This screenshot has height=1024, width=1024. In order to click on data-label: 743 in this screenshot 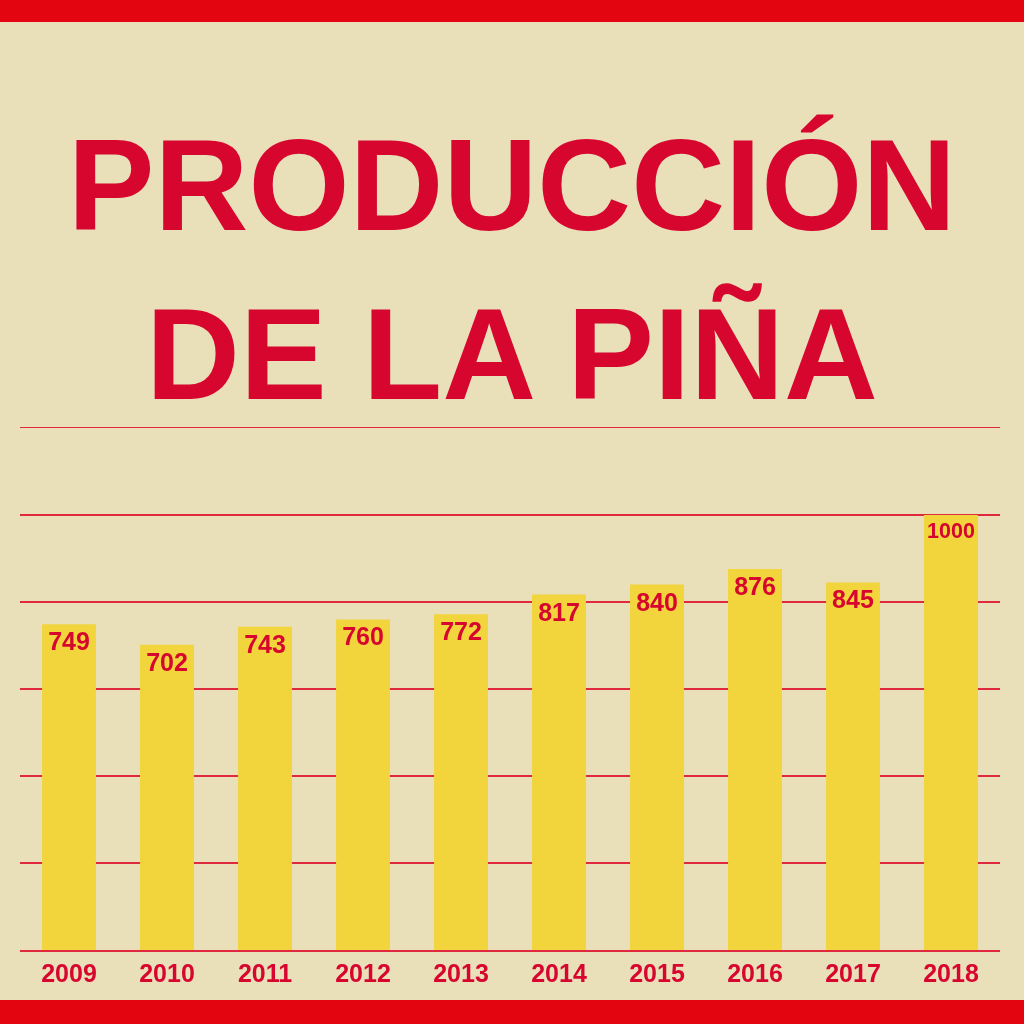, I will do `click(265, 643)`.